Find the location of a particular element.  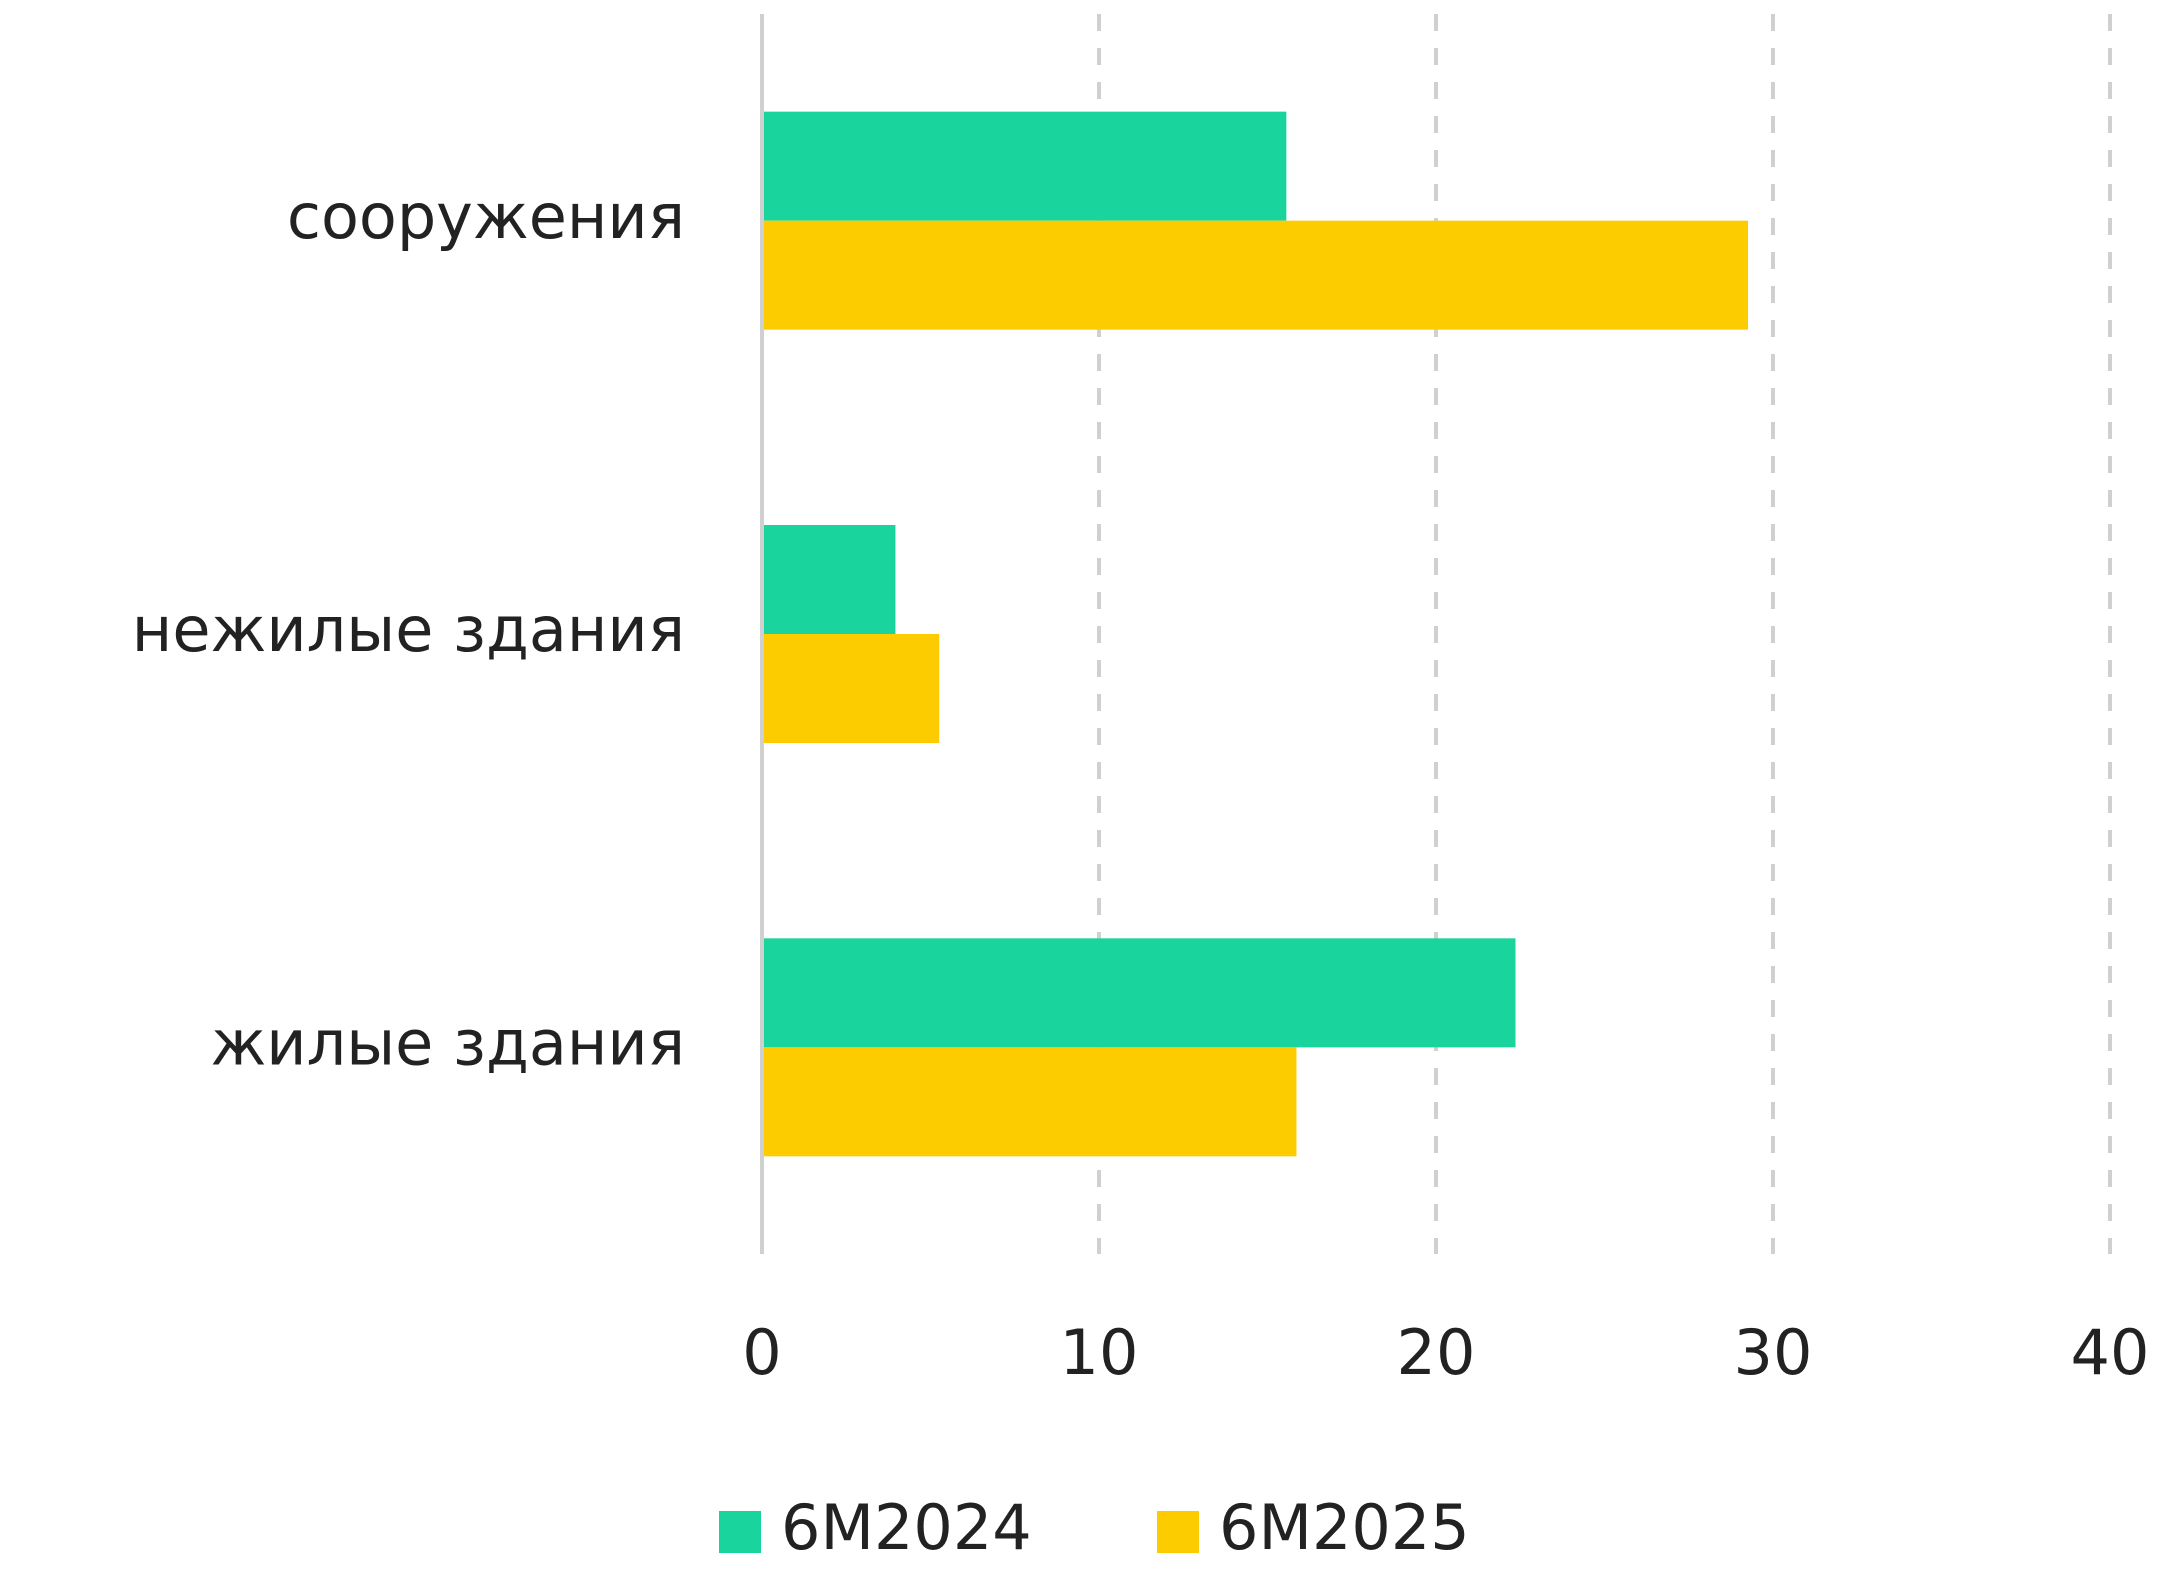

x-tick-label: 30 is located at coordinates (1773, 1352).